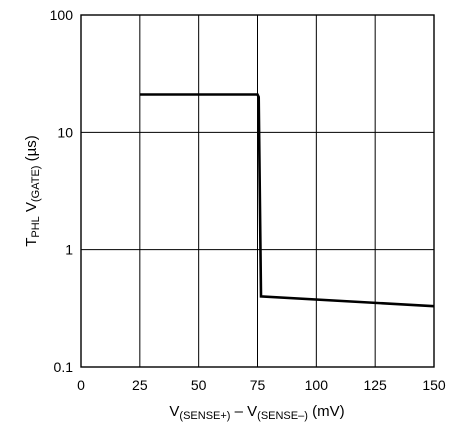 Image resolution: width=465 pixels, height=425 pixels. I want to click on x-tick-label: 100, so click(317, 385).